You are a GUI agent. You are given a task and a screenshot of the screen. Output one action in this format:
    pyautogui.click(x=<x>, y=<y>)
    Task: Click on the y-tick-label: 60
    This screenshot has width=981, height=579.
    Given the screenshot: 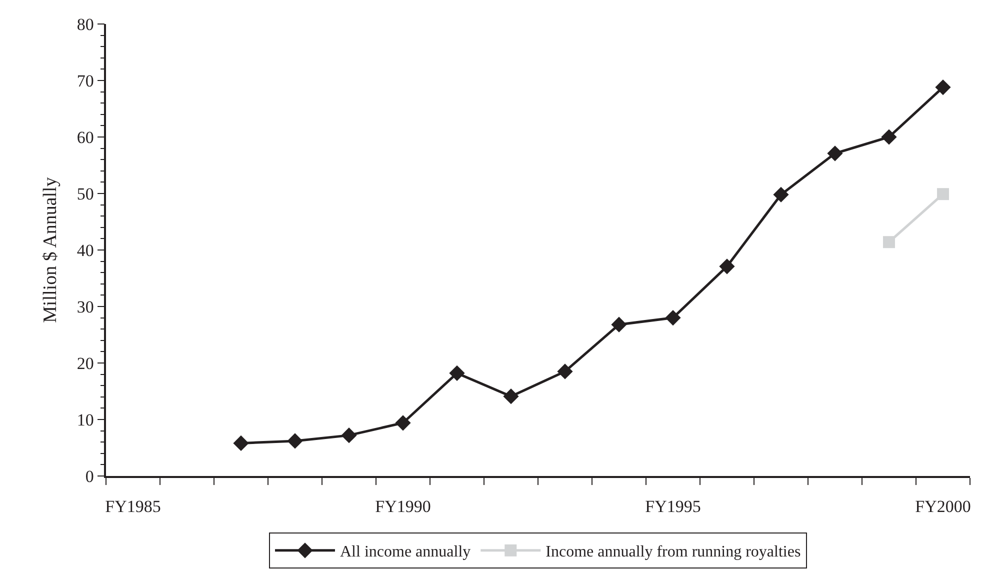 What is the action you would take?
    pyautogui.click(x=85, y=137)
    